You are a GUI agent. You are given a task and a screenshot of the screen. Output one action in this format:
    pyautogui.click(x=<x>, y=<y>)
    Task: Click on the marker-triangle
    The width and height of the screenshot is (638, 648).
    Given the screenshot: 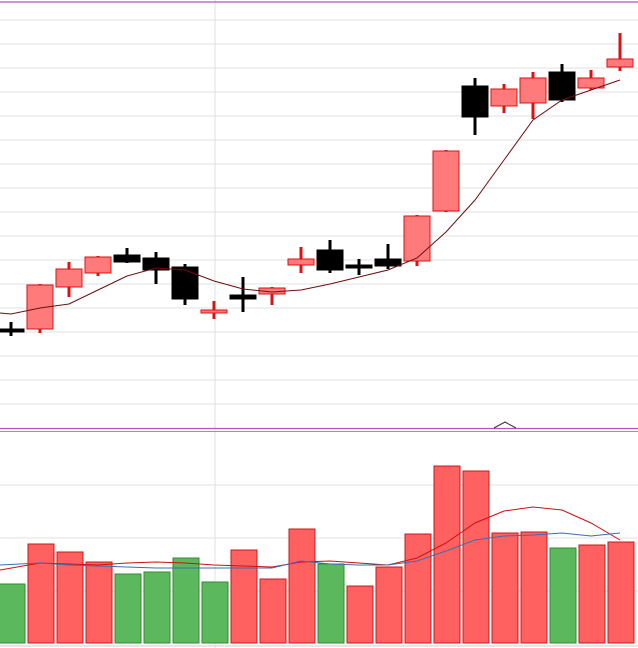 What is the action you would take?
    pyautogui.click(x=505, y=425)
    